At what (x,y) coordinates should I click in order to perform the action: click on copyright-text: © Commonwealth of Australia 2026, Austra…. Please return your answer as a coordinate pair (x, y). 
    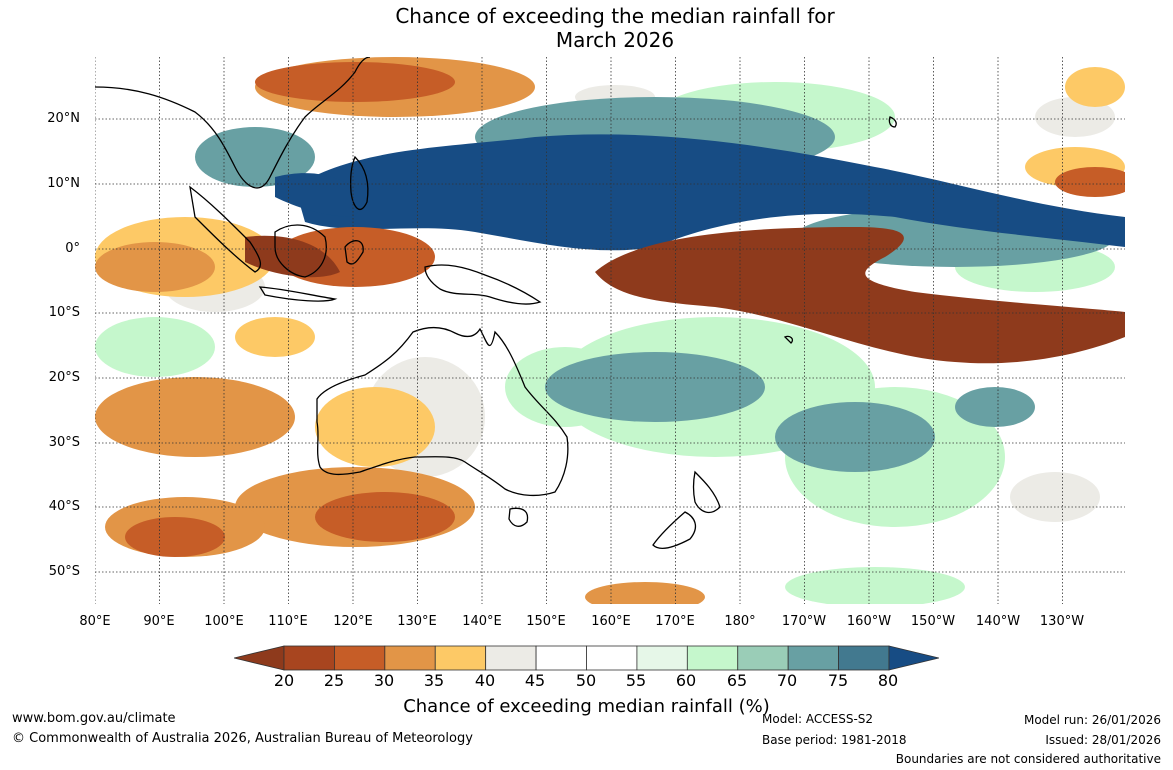
    Looking at the image, I should click on (242, 738).